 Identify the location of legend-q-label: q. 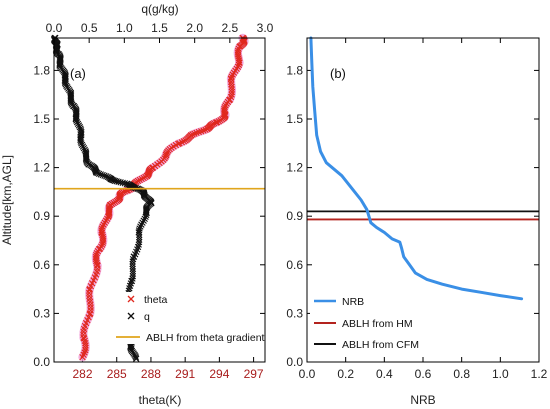
(147, 317).